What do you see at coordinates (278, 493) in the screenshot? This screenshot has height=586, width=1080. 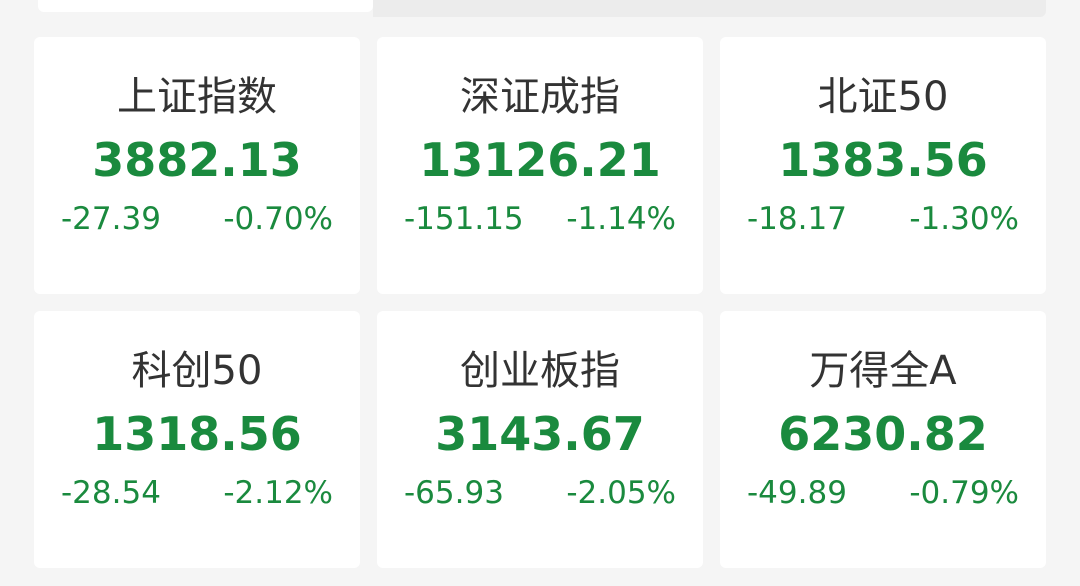 I see `index-change-percent: -2.12%` at bounding box center [278, 493].